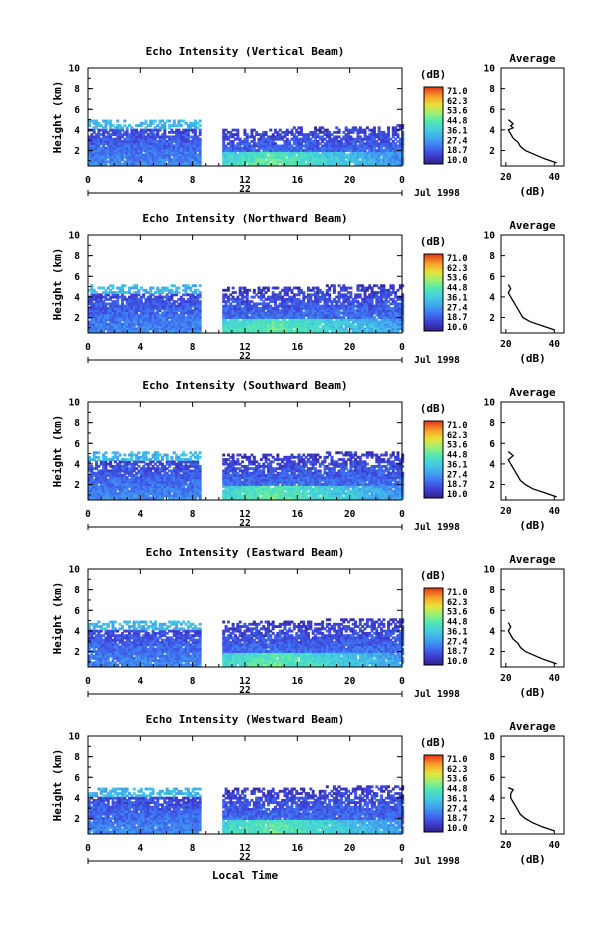  What do you see at coordinates (457, 141) in the screenshot?
I see `colorbar-tick-label: 27.4` at bounding box center [457, 141].